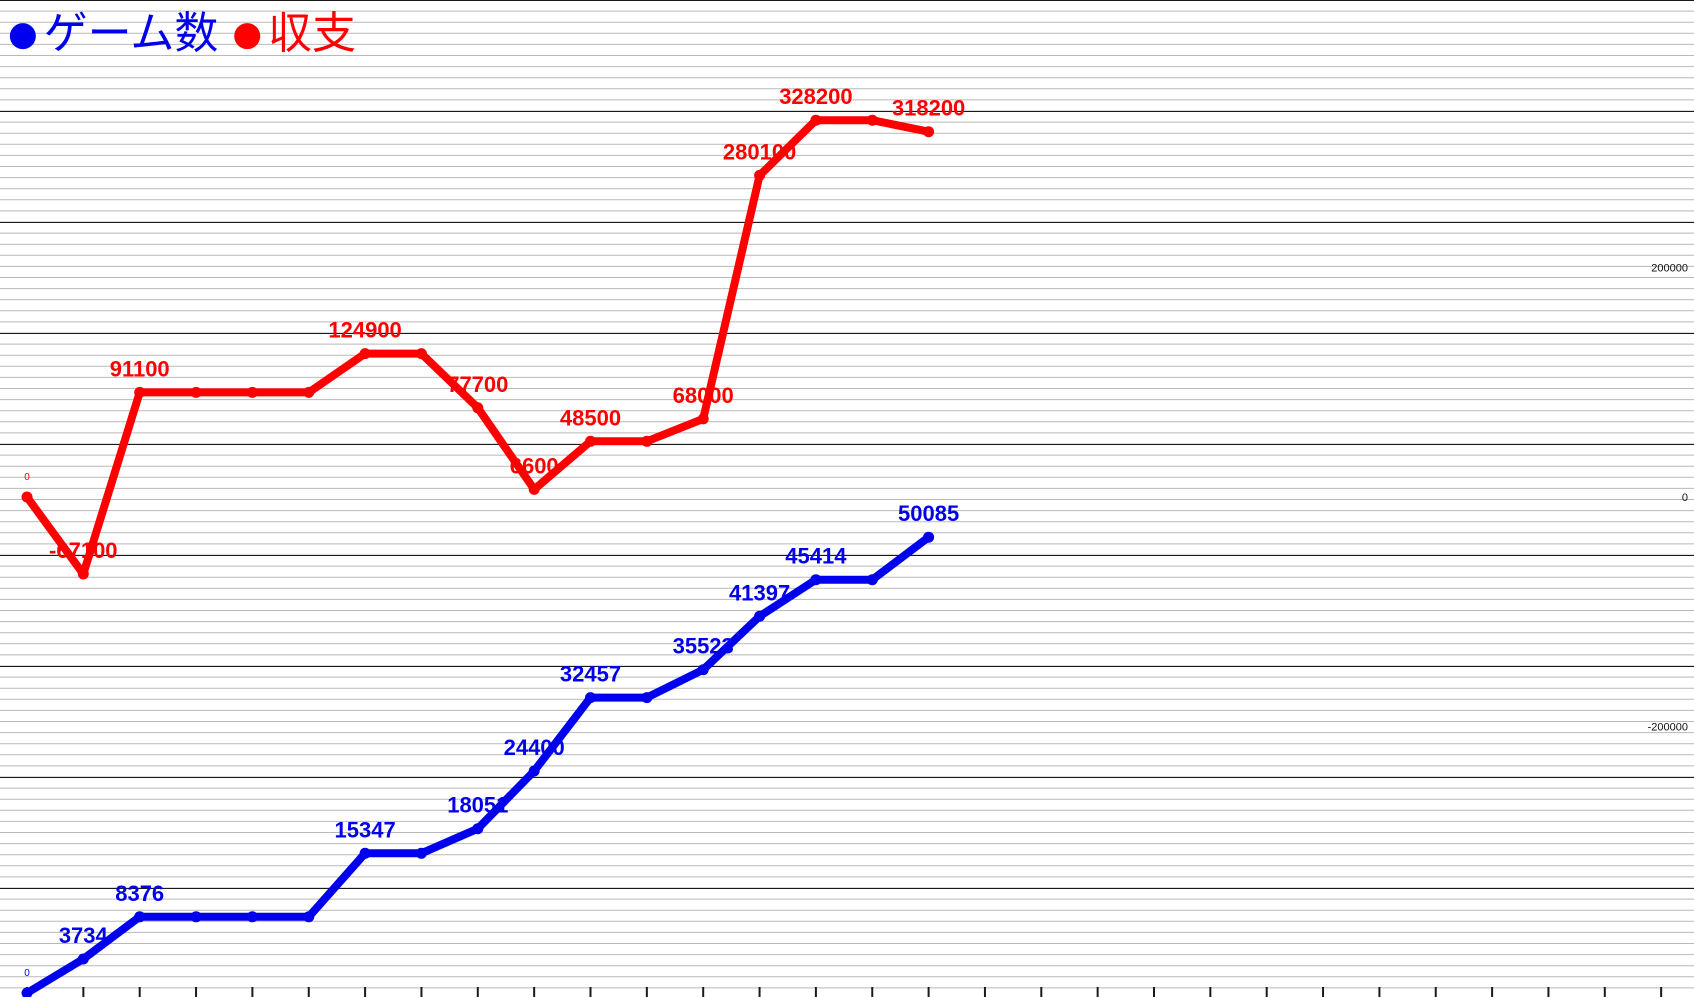 Image resolution: width=1694 pixels, height=997 pixels. Describe the element at coordinates (1668, 497) in the screenshot. I see `right-axis: 200000 0 -200000` at that location.